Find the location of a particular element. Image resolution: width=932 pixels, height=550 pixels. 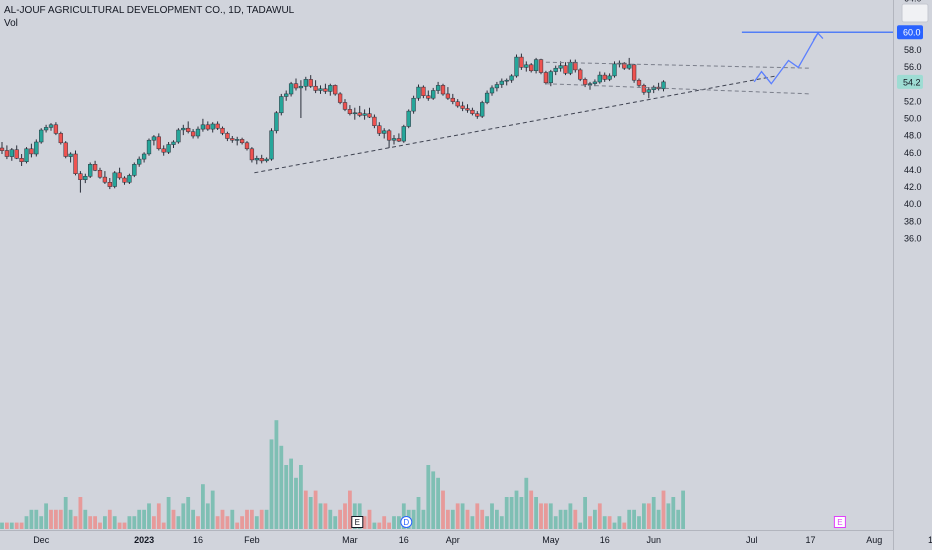

time-tick-label: 2023 is located at coordinates (144, 540).